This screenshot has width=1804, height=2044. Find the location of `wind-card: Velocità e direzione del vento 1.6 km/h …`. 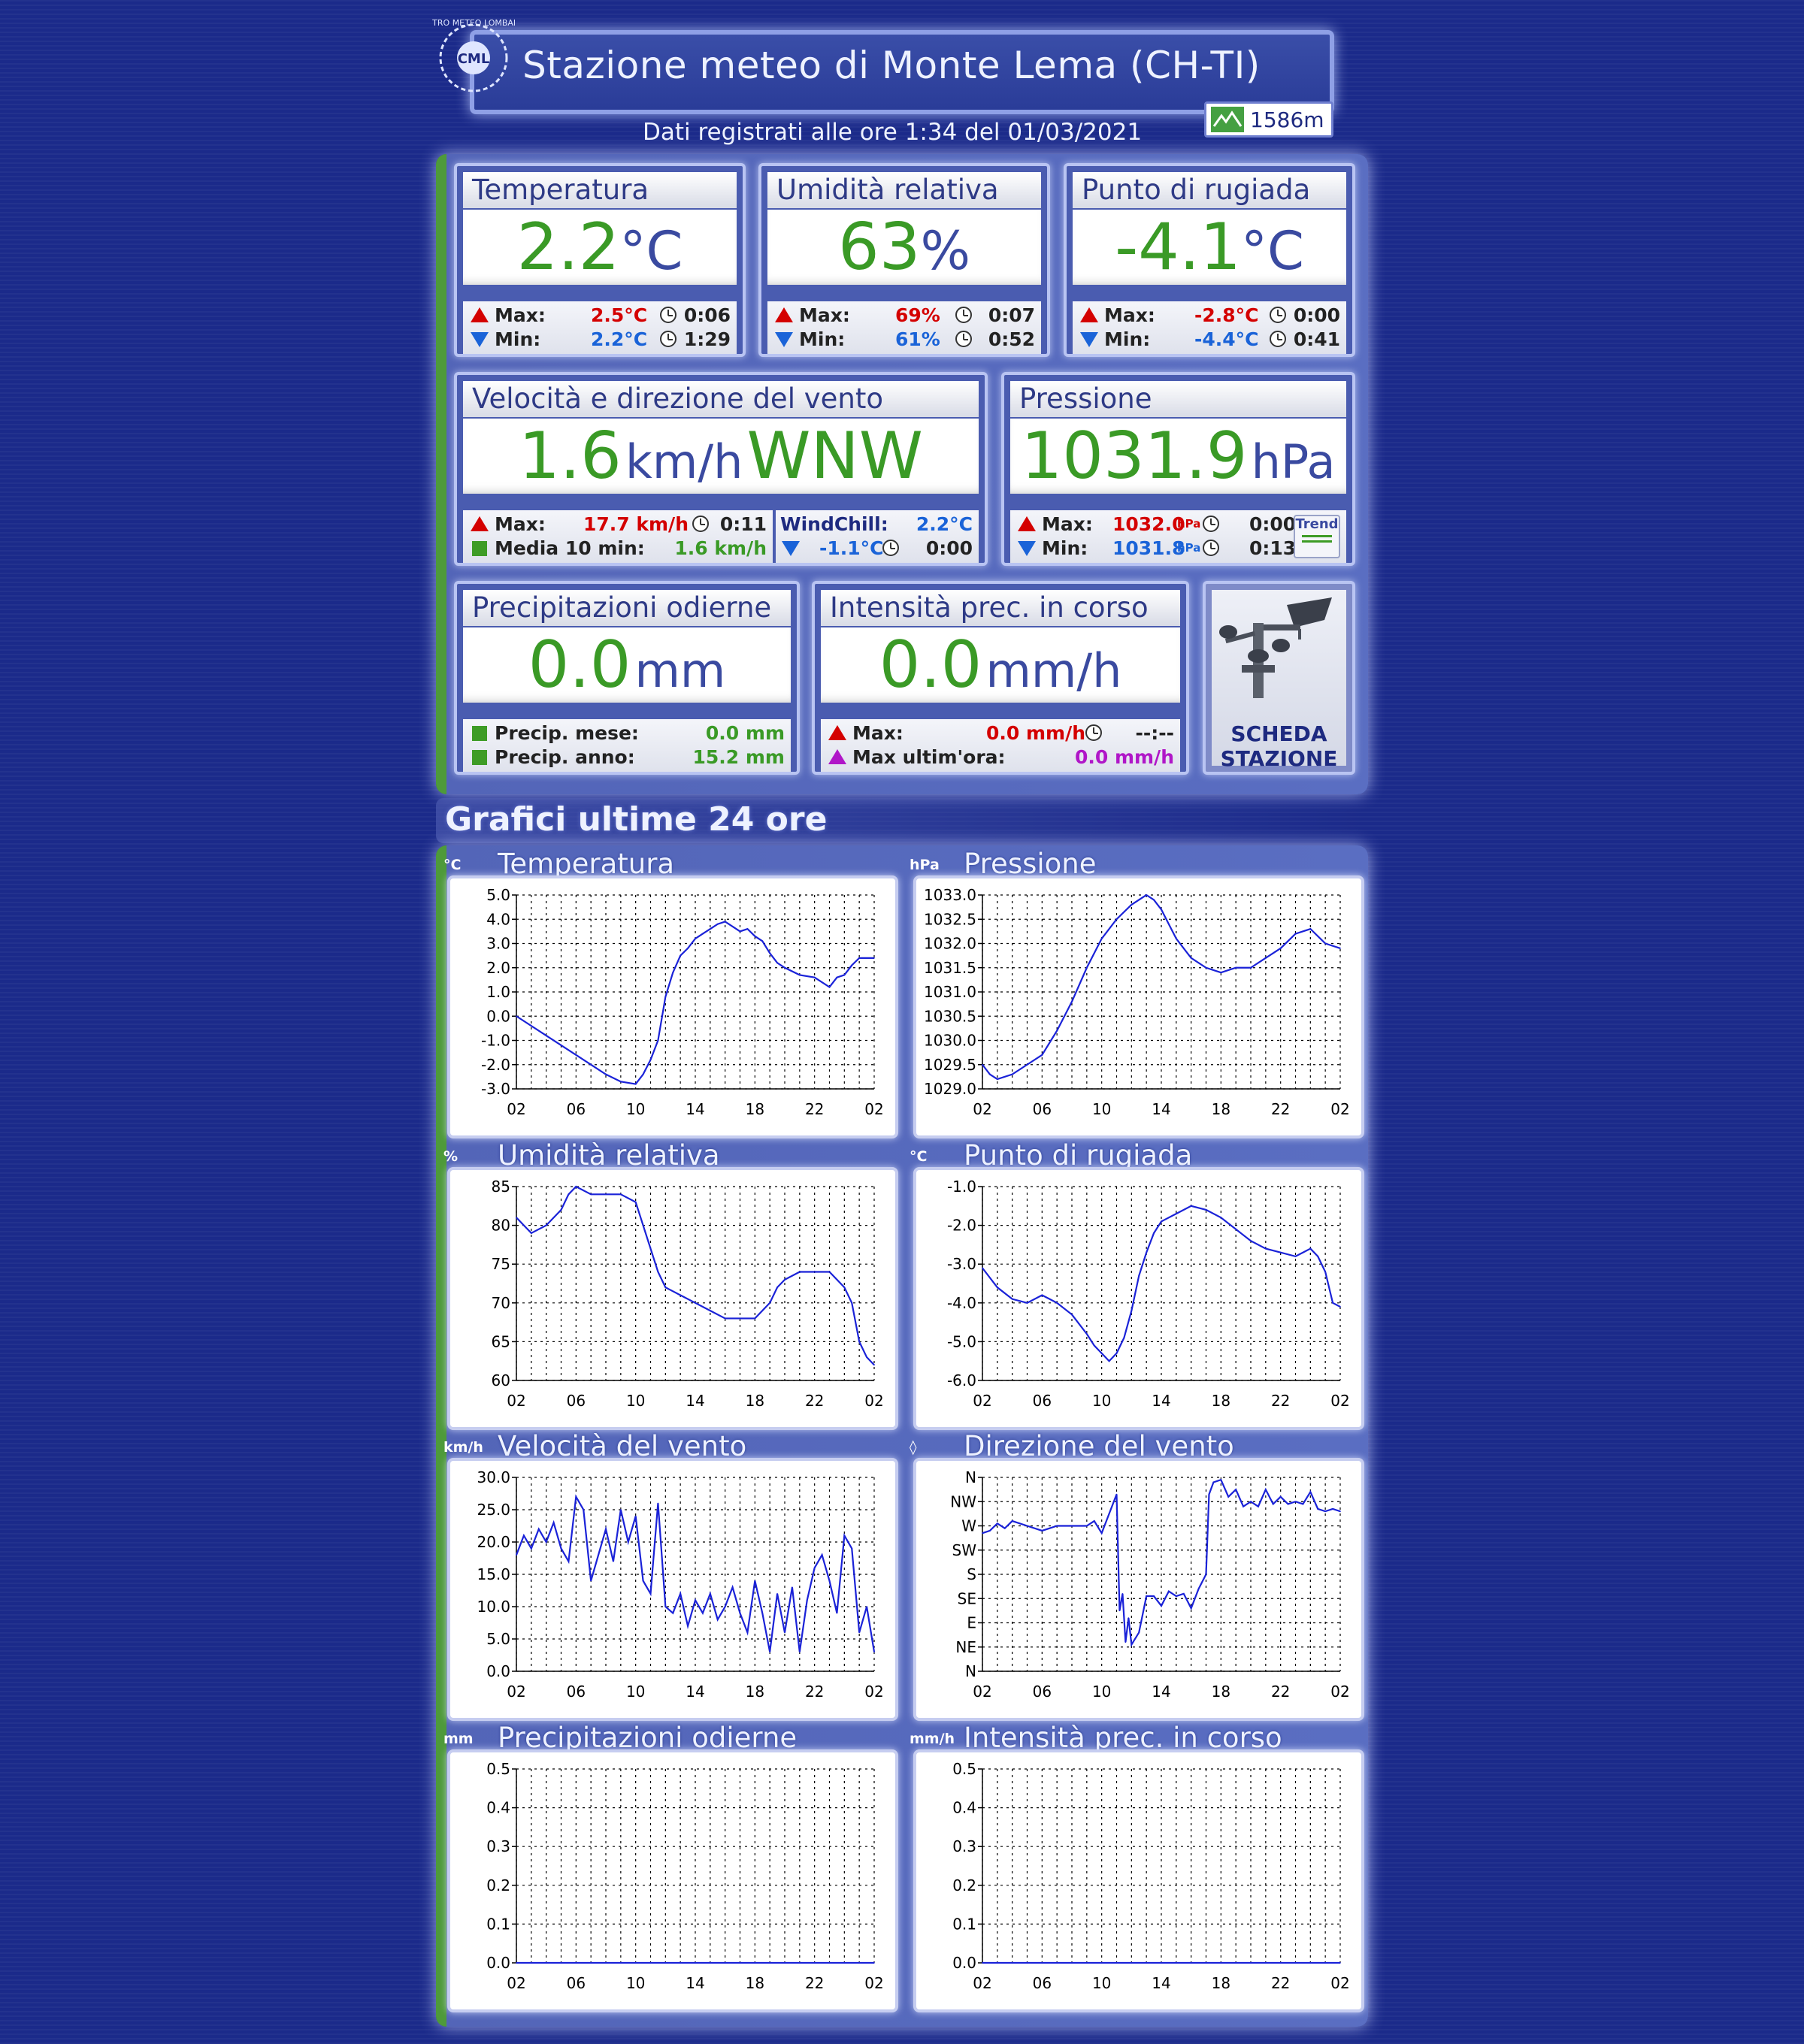

wind-card: Velocità e direzione del vento 1.6 km/h … is located at coordinates (721, 469).